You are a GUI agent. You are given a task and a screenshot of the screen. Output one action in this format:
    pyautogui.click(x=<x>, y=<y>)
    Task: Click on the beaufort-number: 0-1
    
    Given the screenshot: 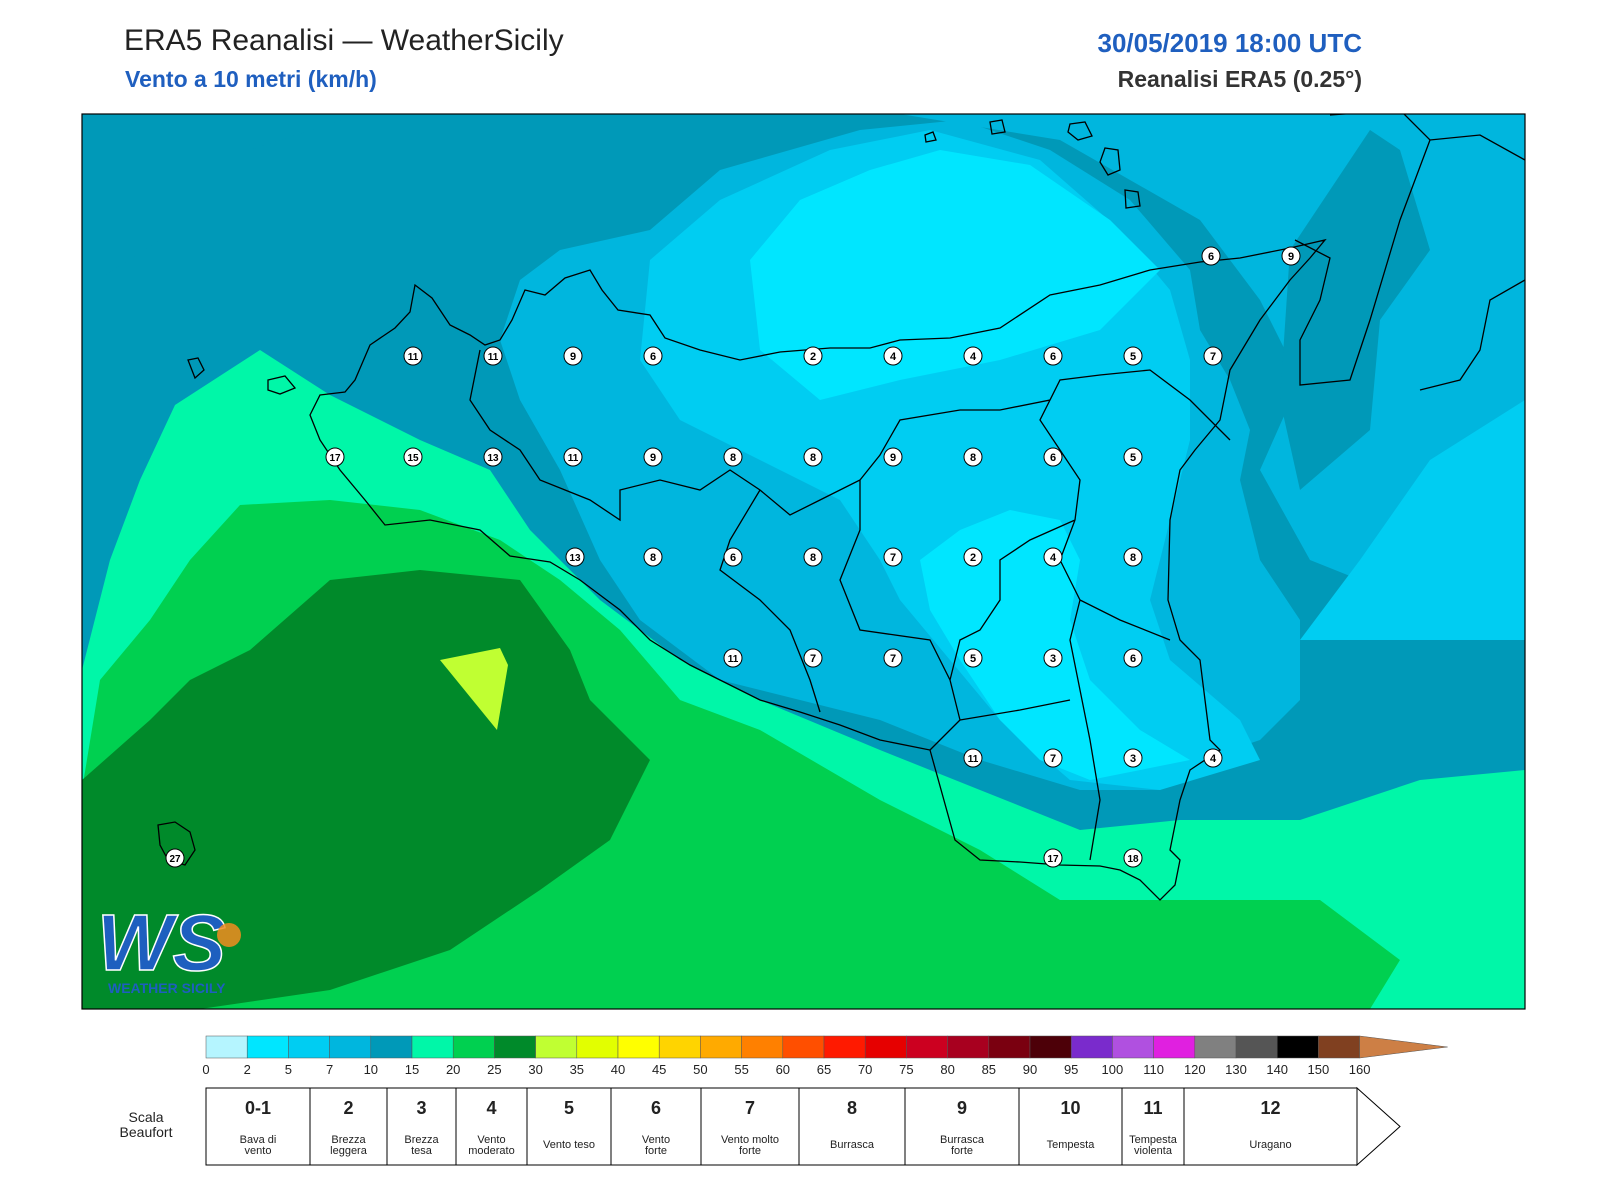 What is the action you would take?
    pyautogui.click(x=258, y=1108)
    